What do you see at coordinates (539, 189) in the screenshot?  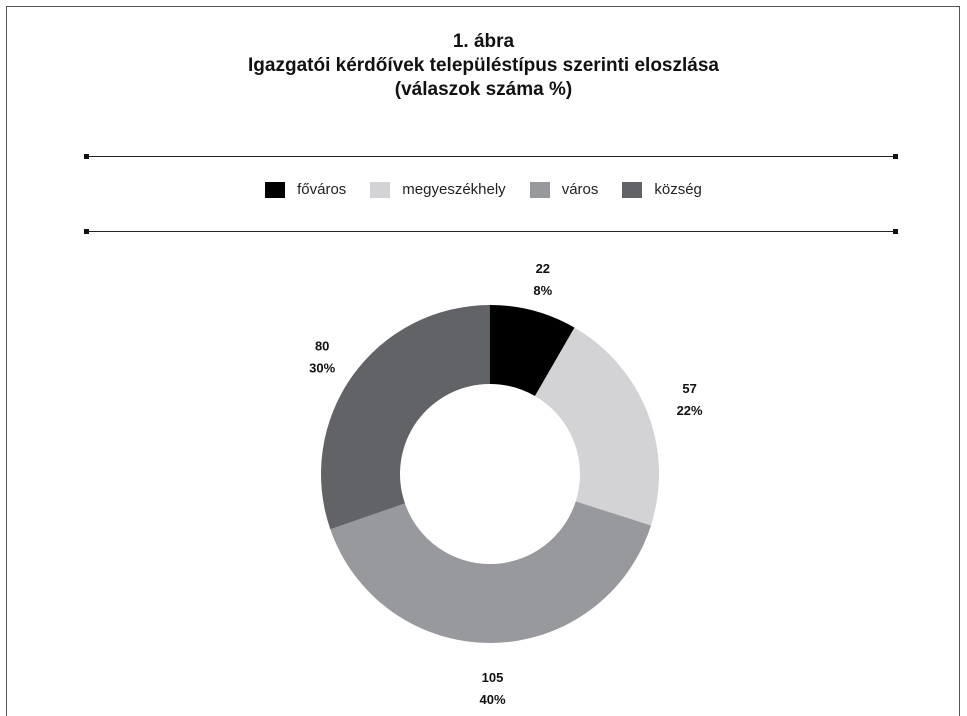 I see `legend-swatch-varos` at bounding box center [539, 189].